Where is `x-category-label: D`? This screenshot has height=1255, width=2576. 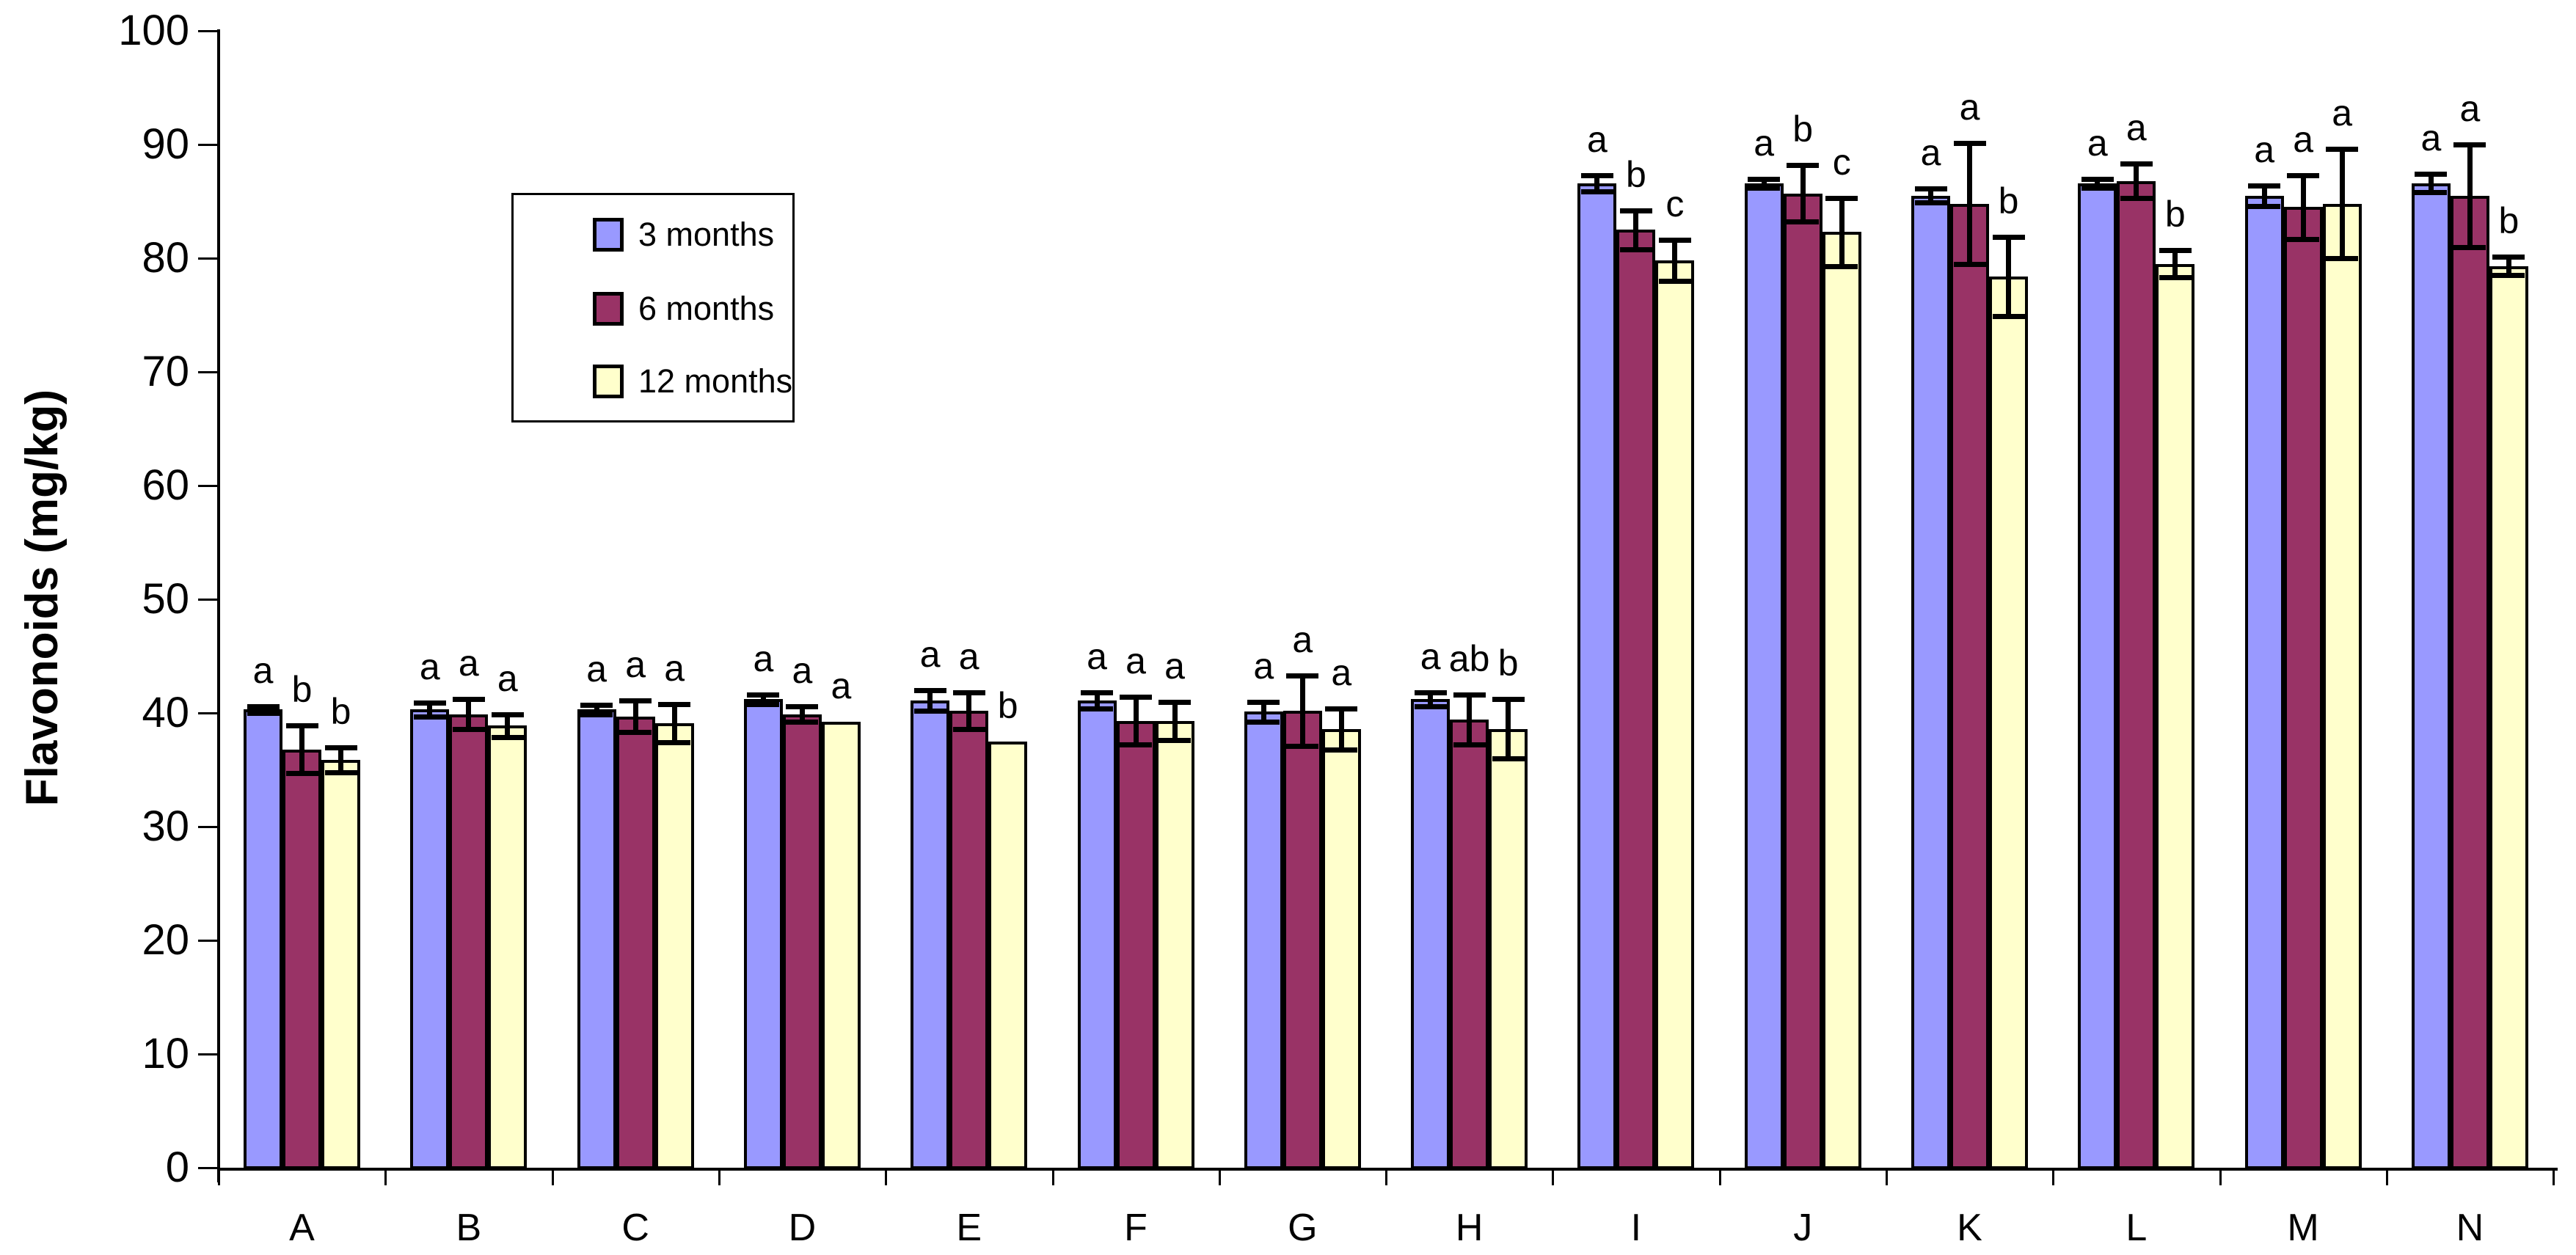 x-category-label: D is located at coordinates (803, 1228).